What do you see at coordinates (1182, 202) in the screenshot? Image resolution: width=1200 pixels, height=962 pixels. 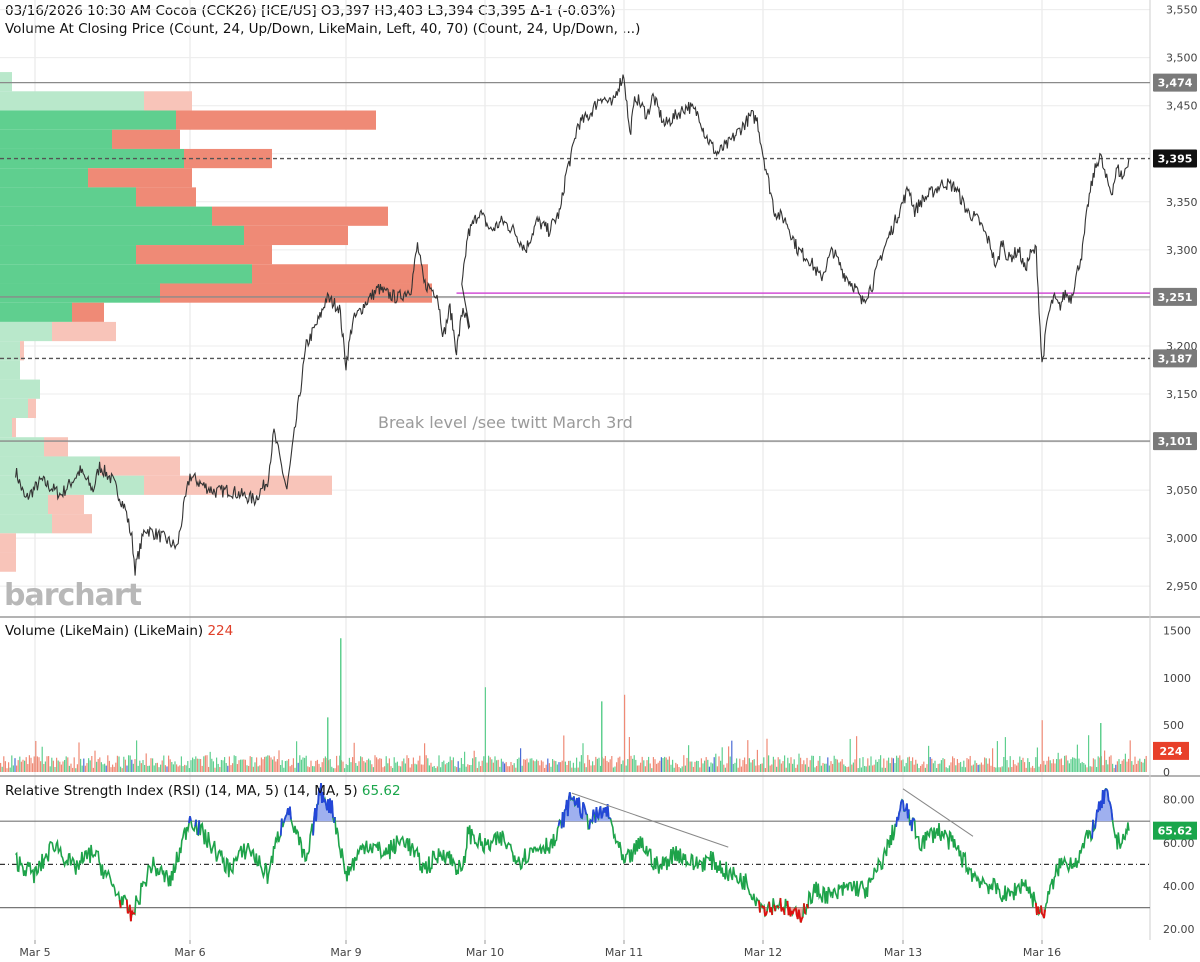 I see `price-tick-4: 3,350` at bounding box center [1182, 202].